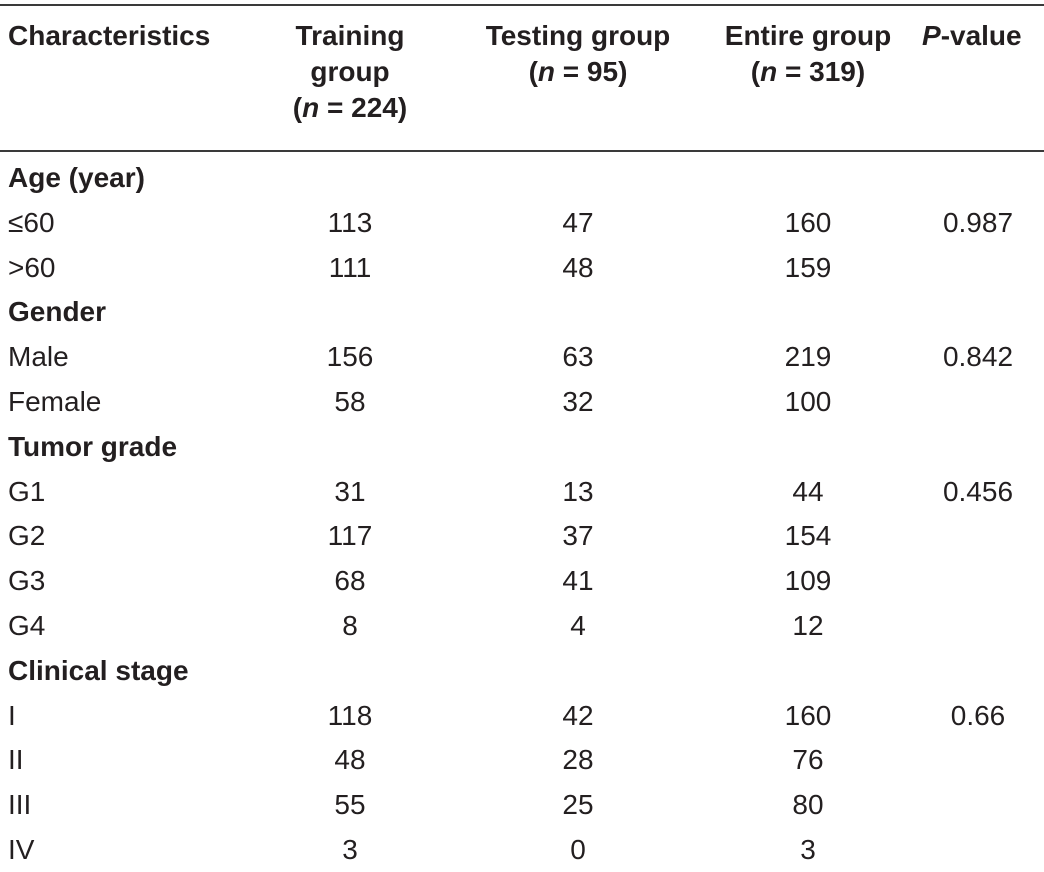 This screenshot has width=1044, height=872. Describe the element at coordinates (522, 357) in the screenshot. I see `table-row: Male 156 63 219 0.842` at that location.